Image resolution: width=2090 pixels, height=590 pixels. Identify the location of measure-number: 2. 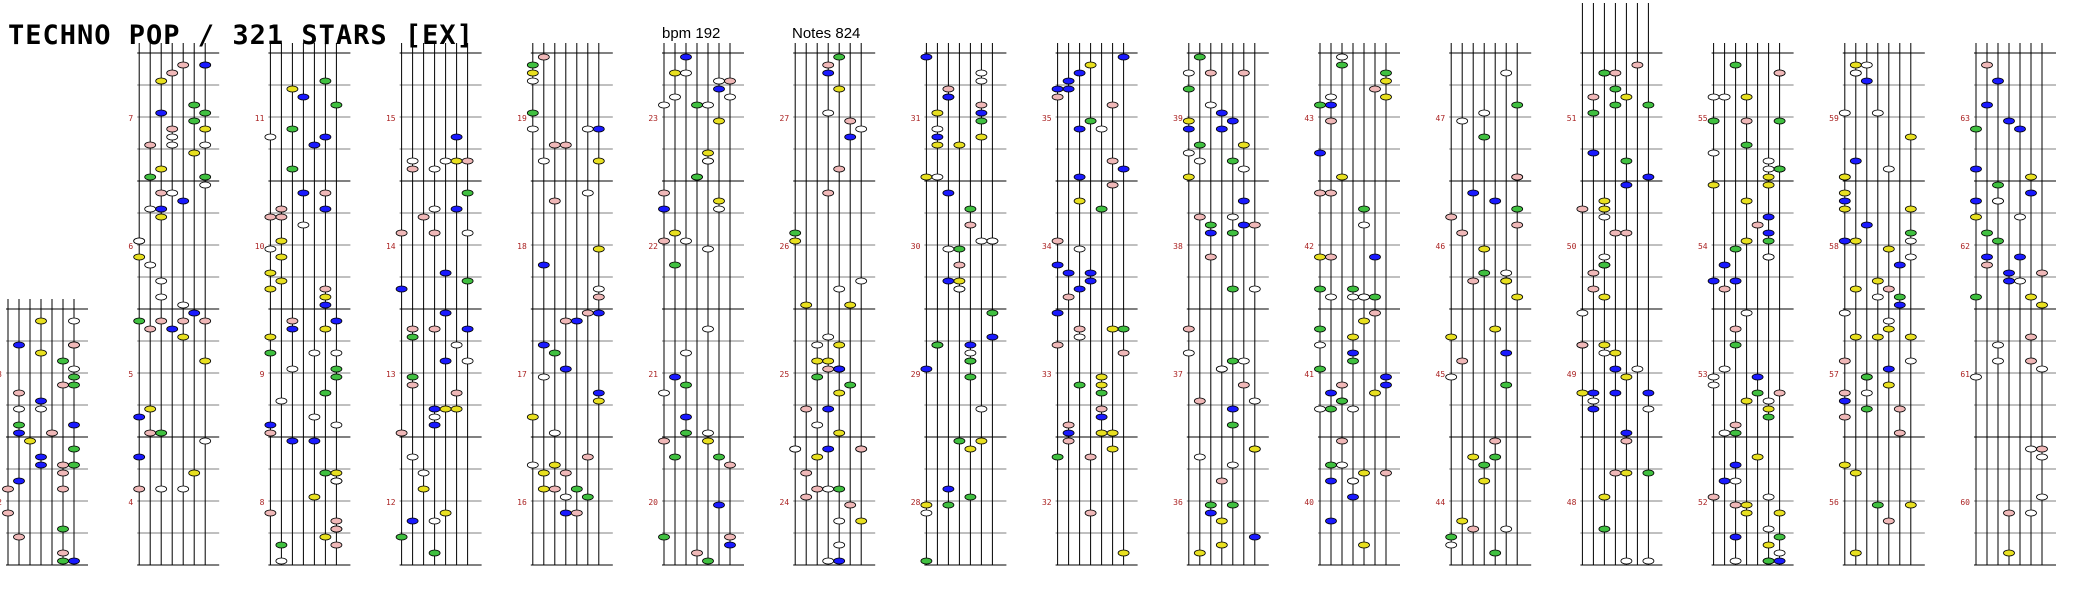
(1, 502).